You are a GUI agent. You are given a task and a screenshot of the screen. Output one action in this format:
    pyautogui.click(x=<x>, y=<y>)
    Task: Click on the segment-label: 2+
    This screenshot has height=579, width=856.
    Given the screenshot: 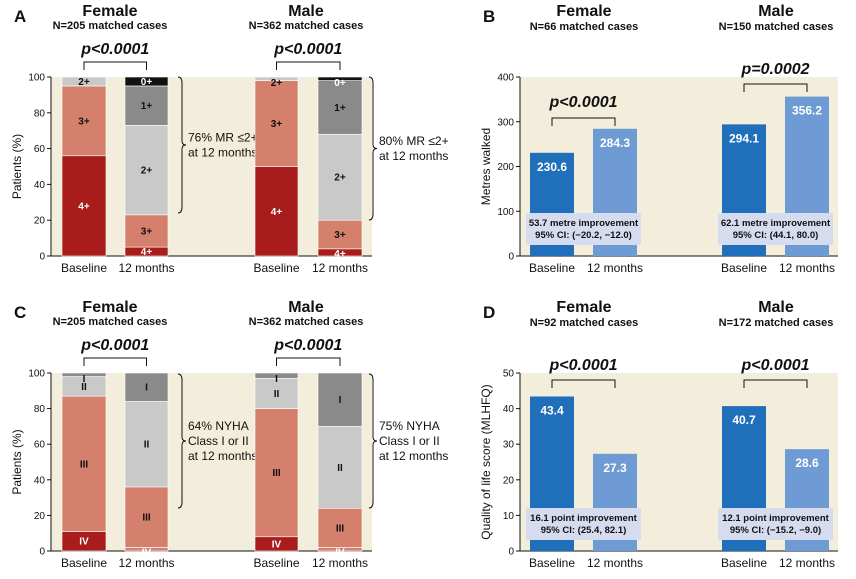 What is the action you would take?
    pyautogui.click(x=340, y=178)
    